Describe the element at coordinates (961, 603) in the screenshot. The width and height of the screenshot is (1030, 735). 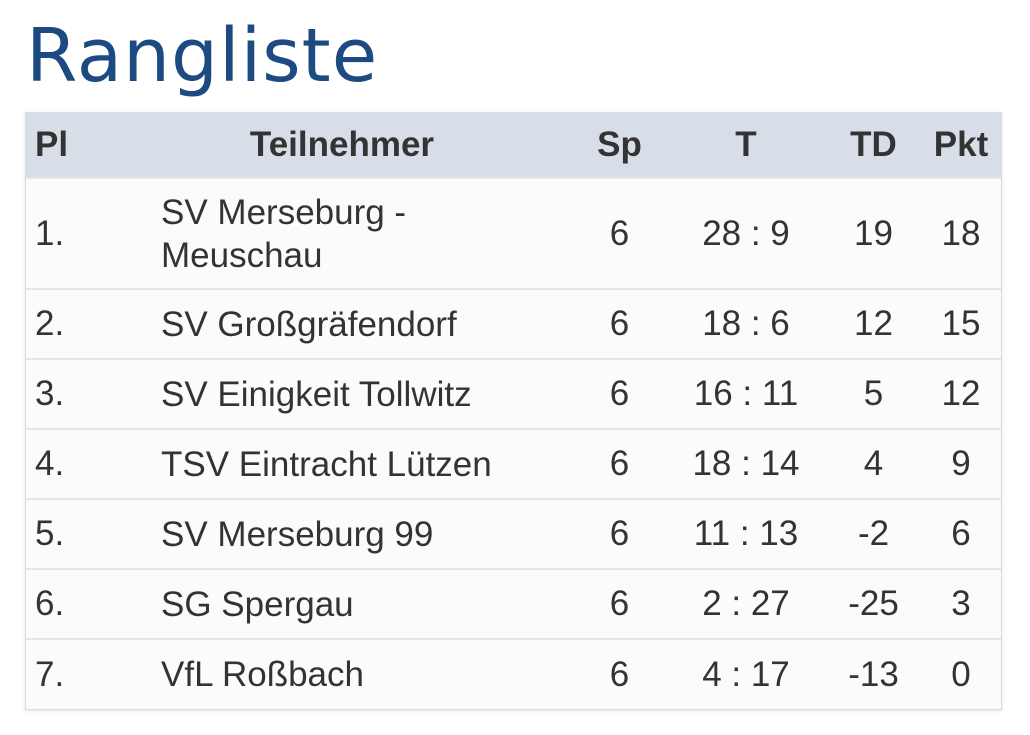
I see `cell-points: 3` at that location.